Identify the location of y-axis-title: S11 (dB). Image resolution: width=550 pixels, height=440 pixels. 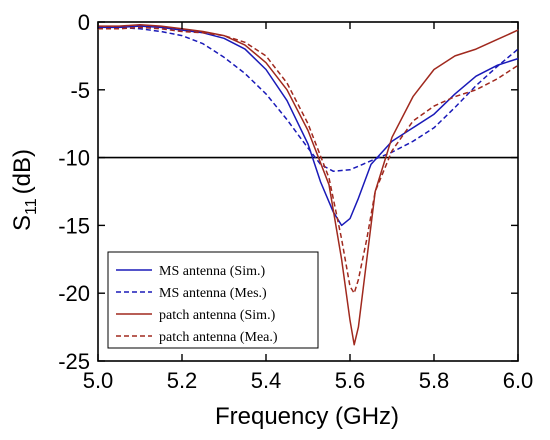
(24, 190).